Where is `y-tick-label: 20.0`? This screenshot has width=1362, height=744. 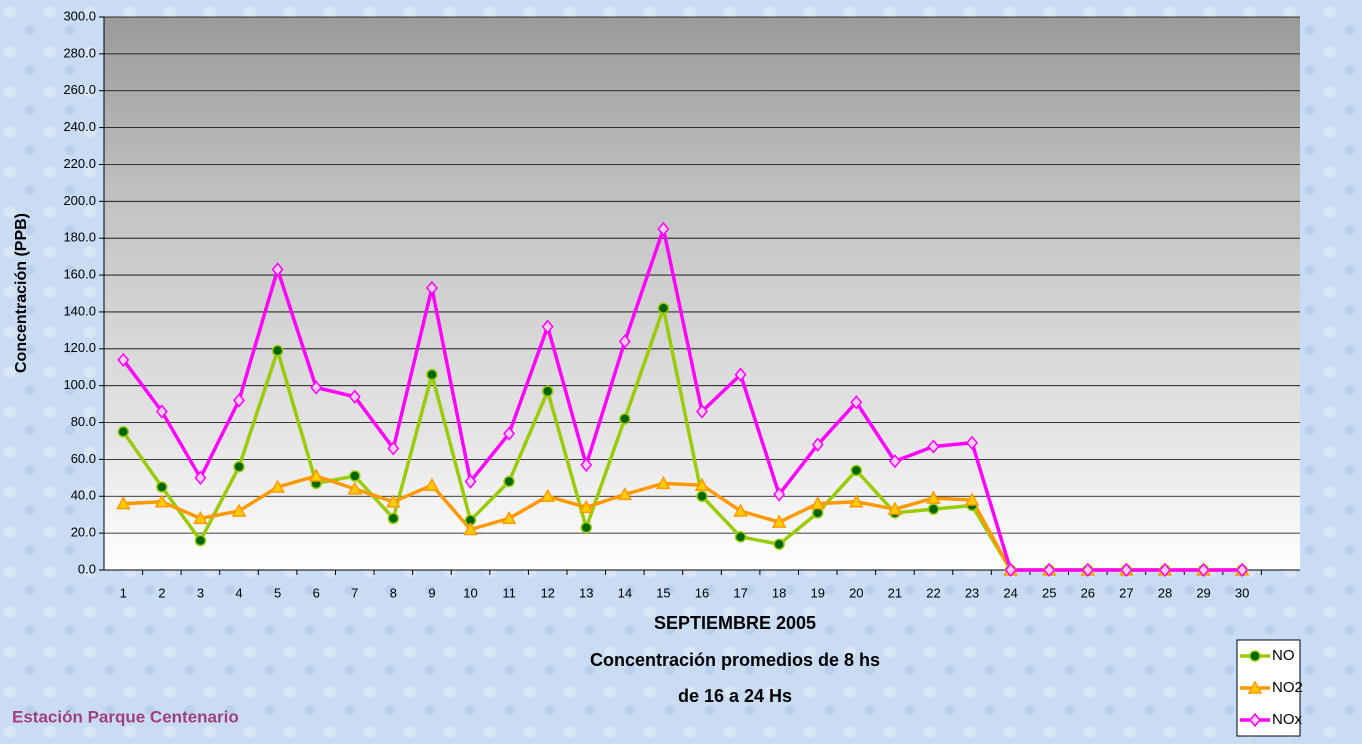 y-tick-label: 20.0 is located at coordinates (83, 532).